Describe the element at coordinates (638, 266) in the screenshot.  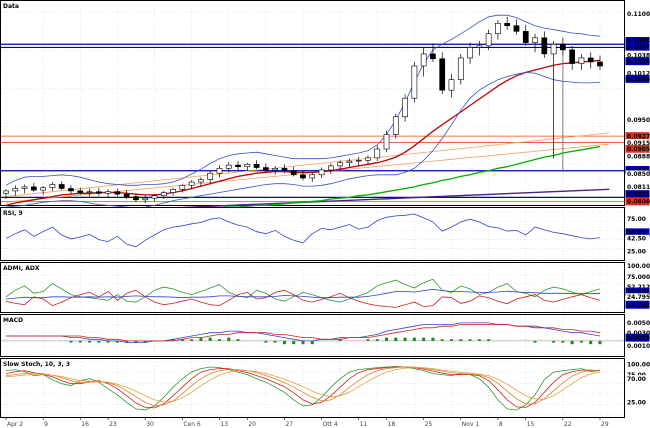
I see `price-label: 100.0000` at that location.